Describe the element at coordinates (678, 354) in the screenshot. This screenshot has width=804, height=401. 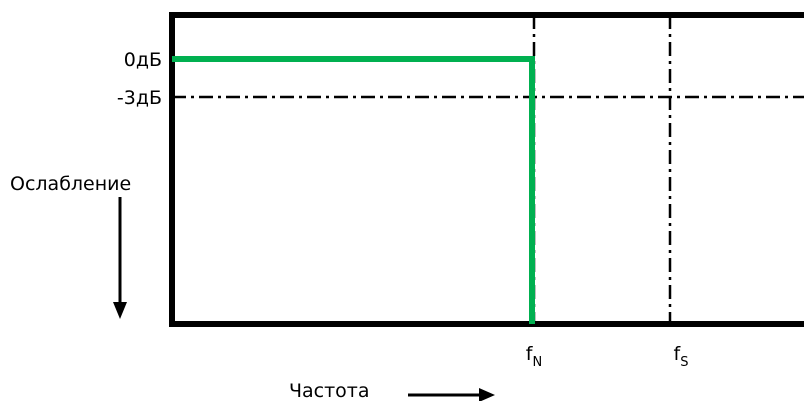
I see `sampling-label-base: f` at that location.